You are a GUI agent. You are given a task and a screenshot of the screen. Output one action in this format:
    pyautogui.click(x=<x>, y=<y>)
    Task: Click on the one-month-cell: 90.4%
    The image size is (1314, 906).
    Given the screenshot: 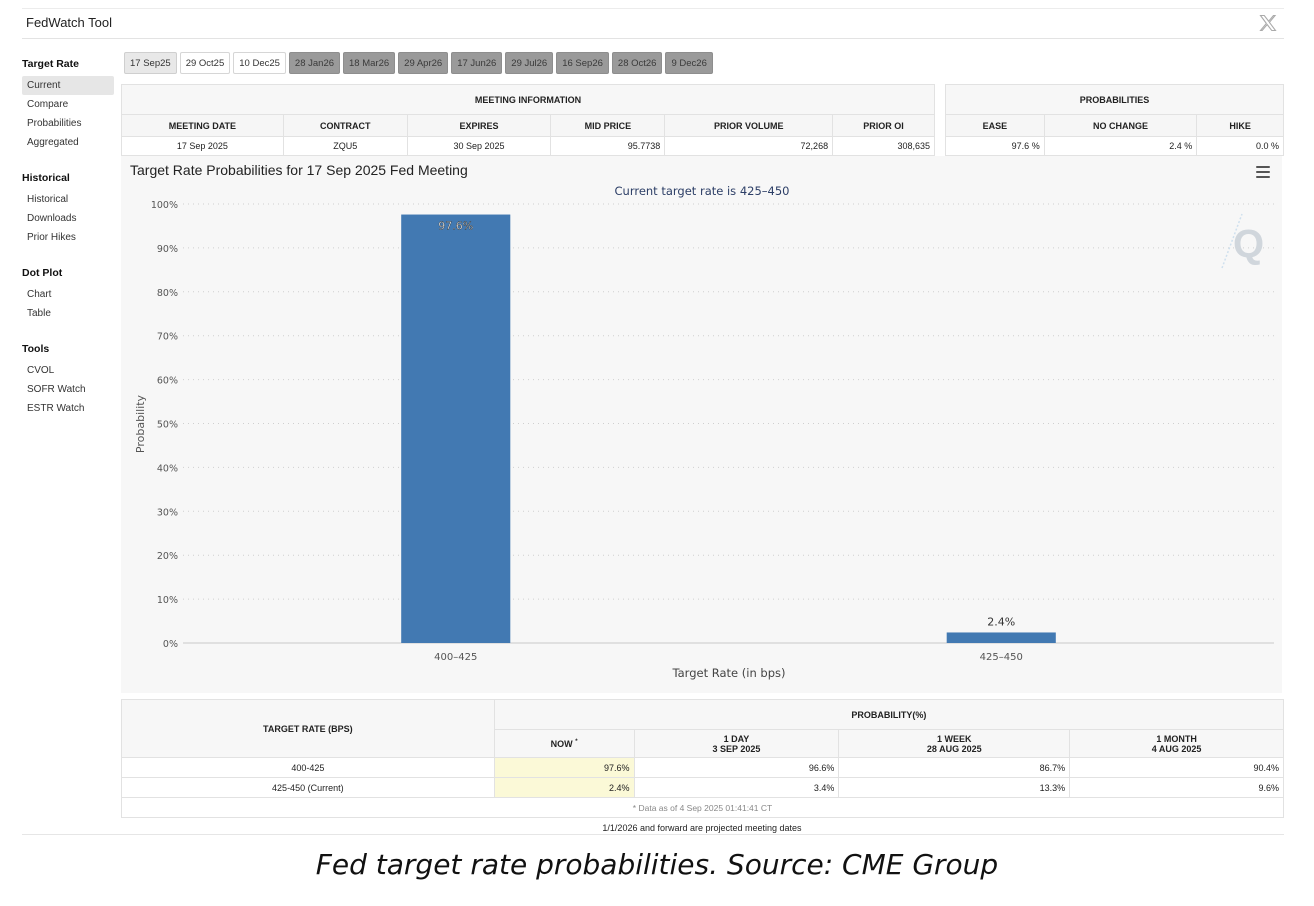 What is the action you would take?
    pyautogui.click(x=1176, y=767)
    